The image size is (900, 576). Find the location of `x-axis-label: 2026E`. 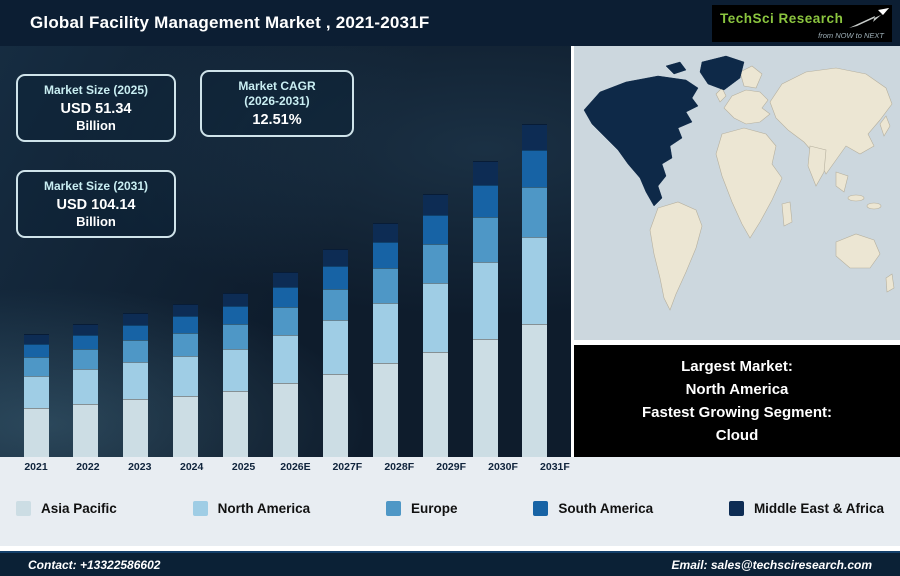

x-axis-label: 2026E is located at coordinates (295, 467).